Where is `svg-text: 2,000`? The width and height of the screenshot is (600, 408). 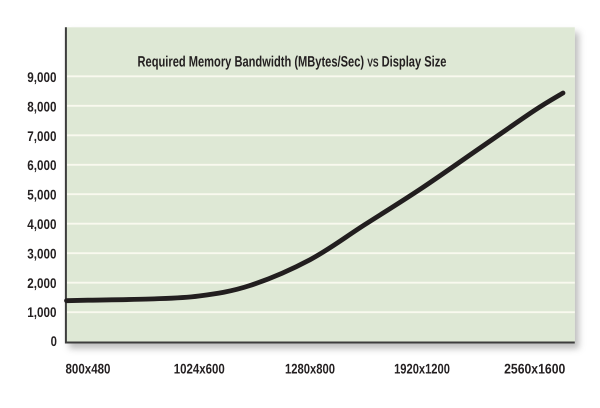
svg-text: 2,000 is located at coordinates (41, 283).